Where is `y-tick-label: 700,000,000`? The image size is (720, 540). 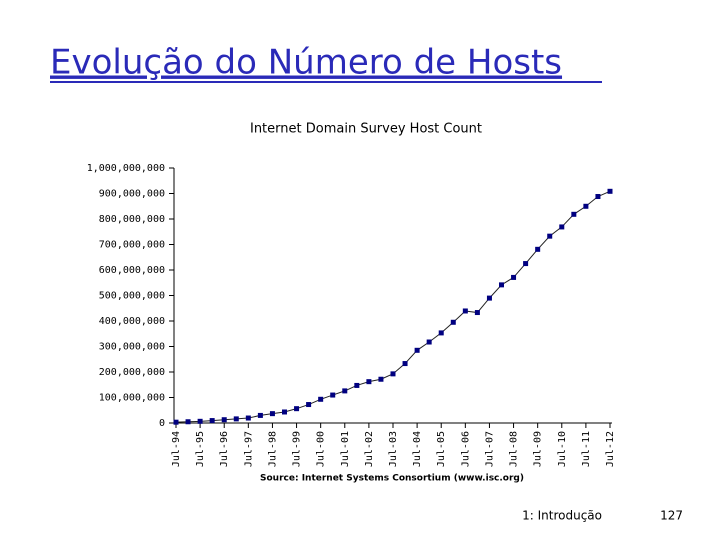
y-tick-label: 700,000,000 is located at coordinates (132, 245).